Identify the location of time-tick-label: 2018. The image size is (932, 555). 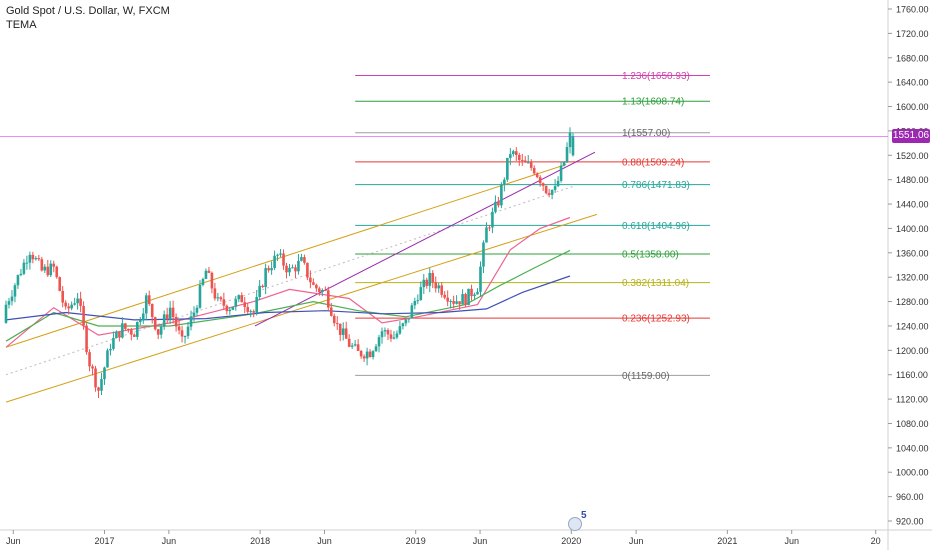
(260, 541).